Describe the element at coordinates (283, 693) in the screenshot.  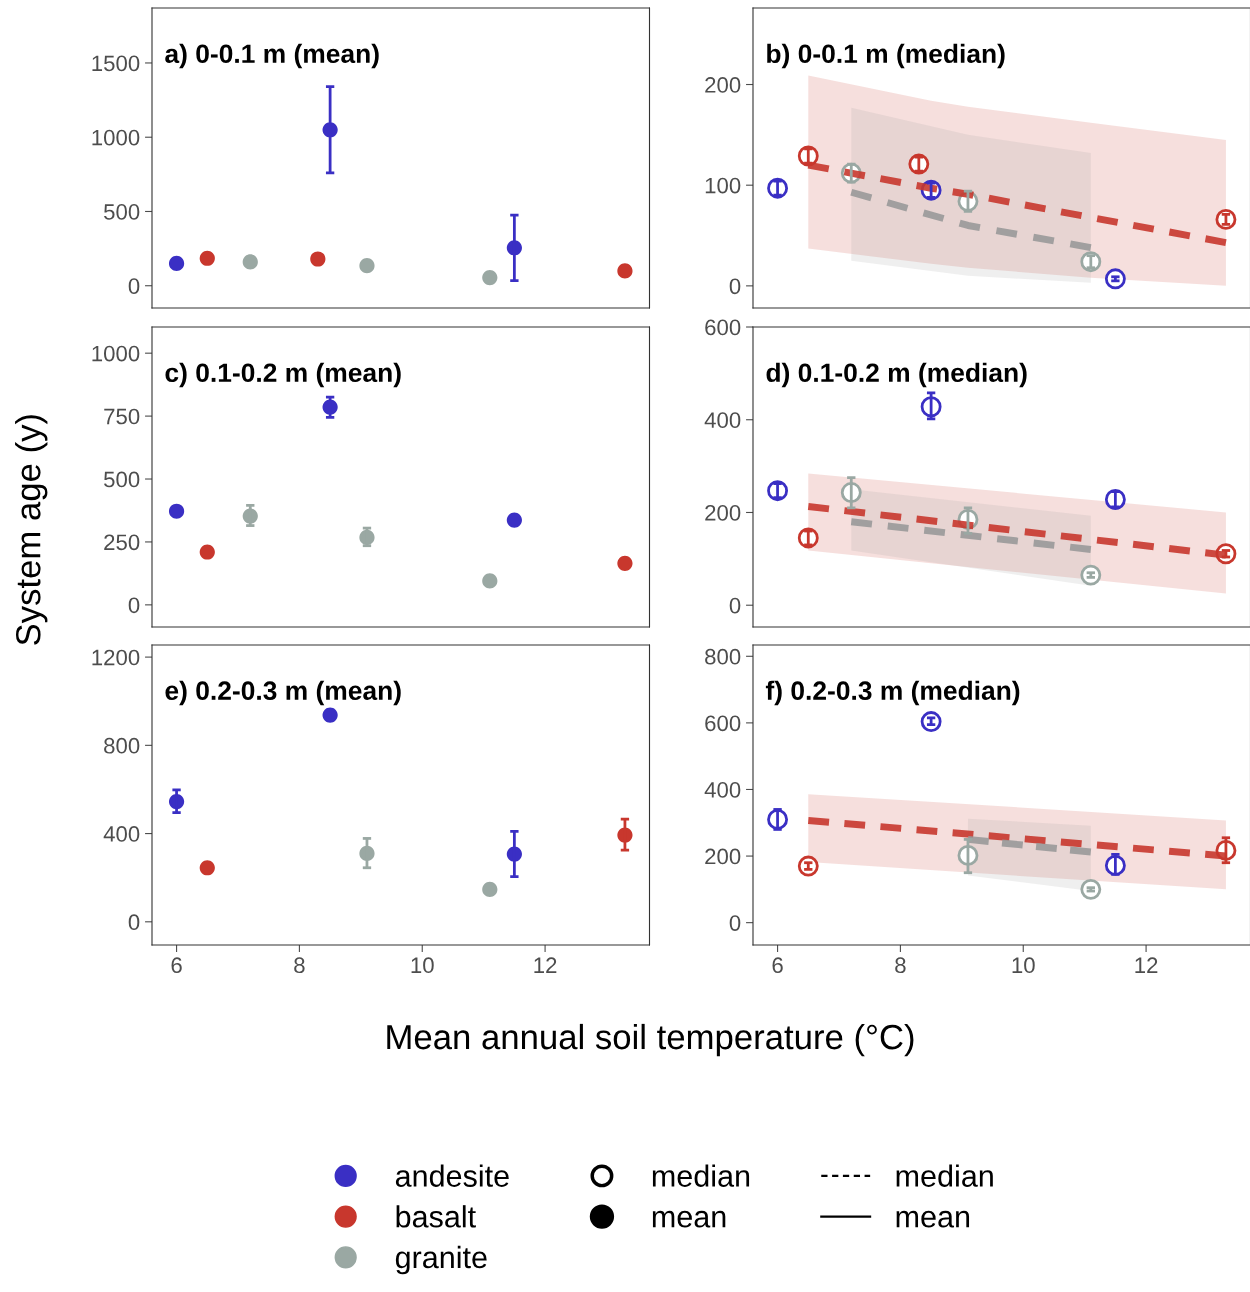
I see `text: e) 0.2-0.3 m (mean)` at that location.